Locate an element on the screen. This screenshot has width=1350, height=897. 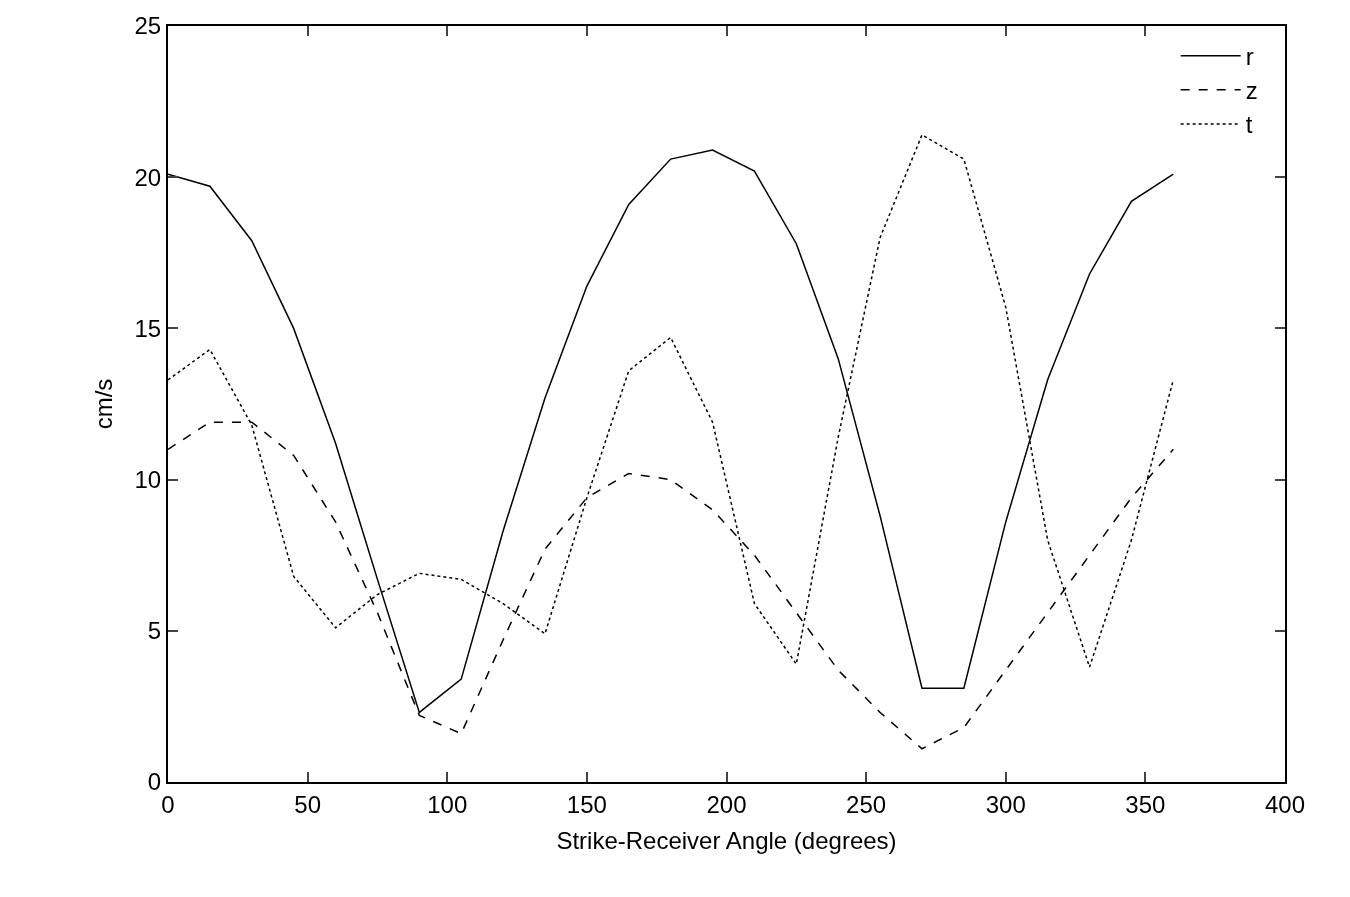
legend-label: t is located at coordinates (1249, 125).